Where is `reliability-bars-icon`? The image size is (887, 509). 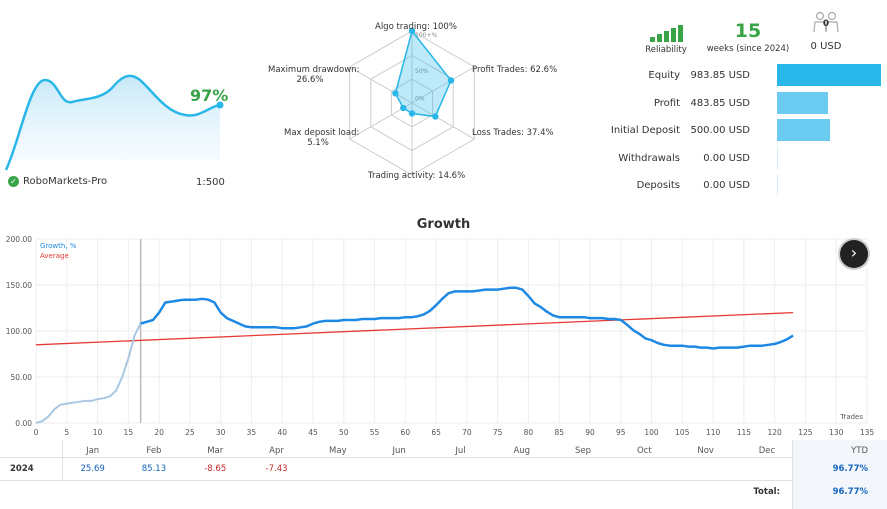
reliability-bars-icon is located at coordinates (666, 33).